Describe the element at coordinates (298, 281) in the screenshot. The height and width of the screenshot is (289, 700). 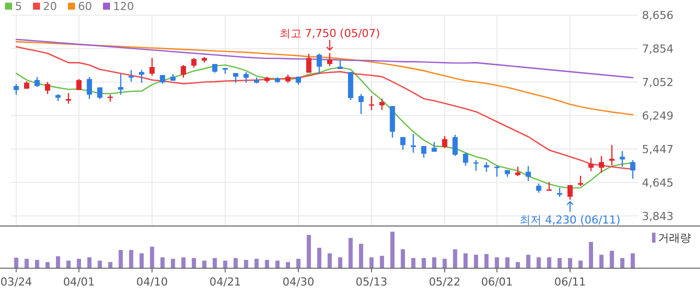
I see `x-tick-label: 04/30` at that location.